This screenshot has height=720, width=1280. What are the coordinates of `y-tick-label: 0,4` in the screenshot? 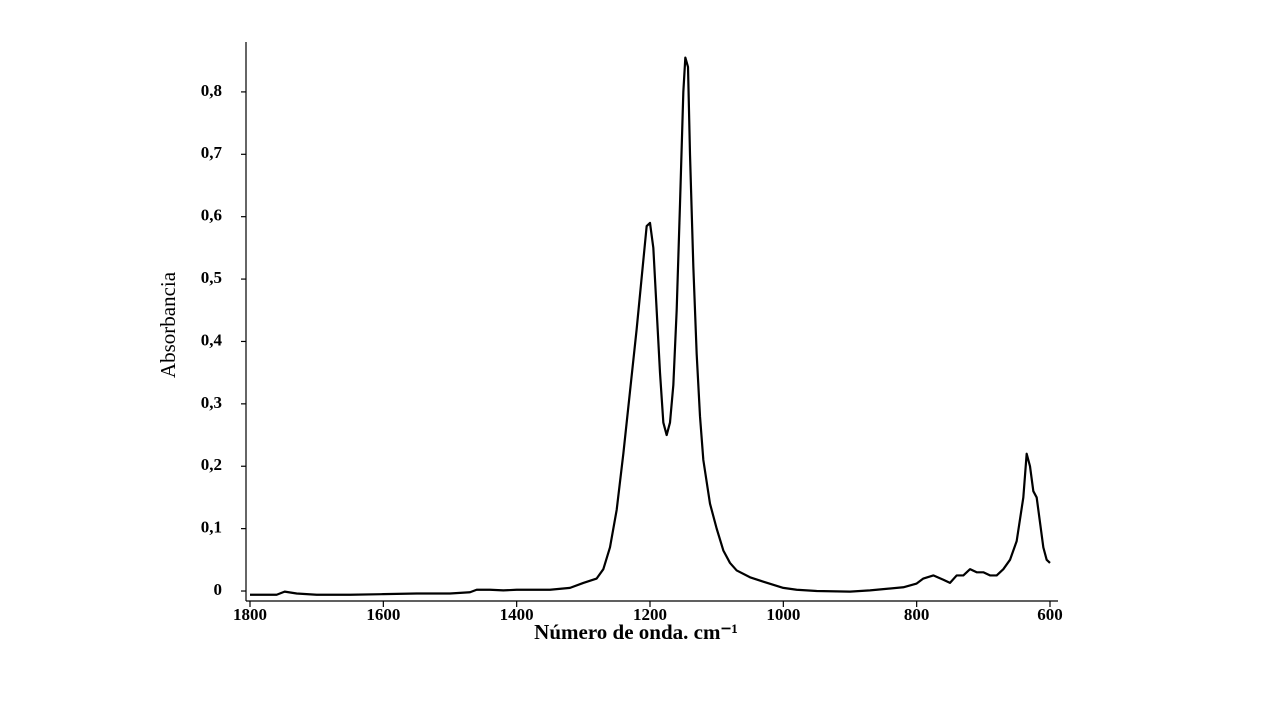 It's located at (212, 339).